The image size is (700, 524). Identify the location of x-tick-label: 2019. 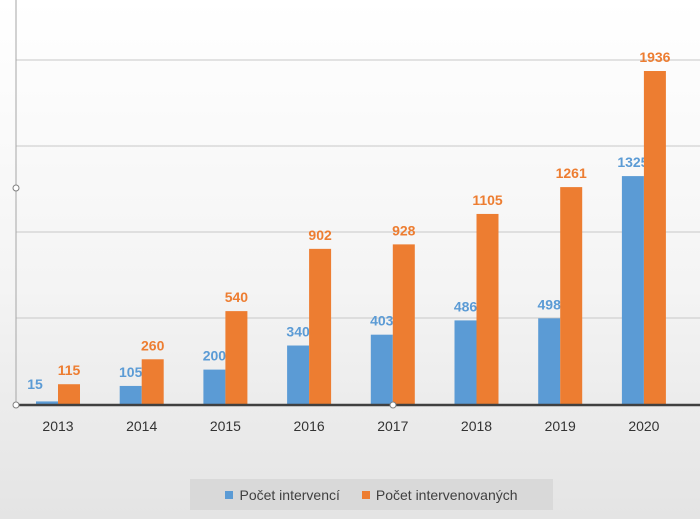
(560, 426).